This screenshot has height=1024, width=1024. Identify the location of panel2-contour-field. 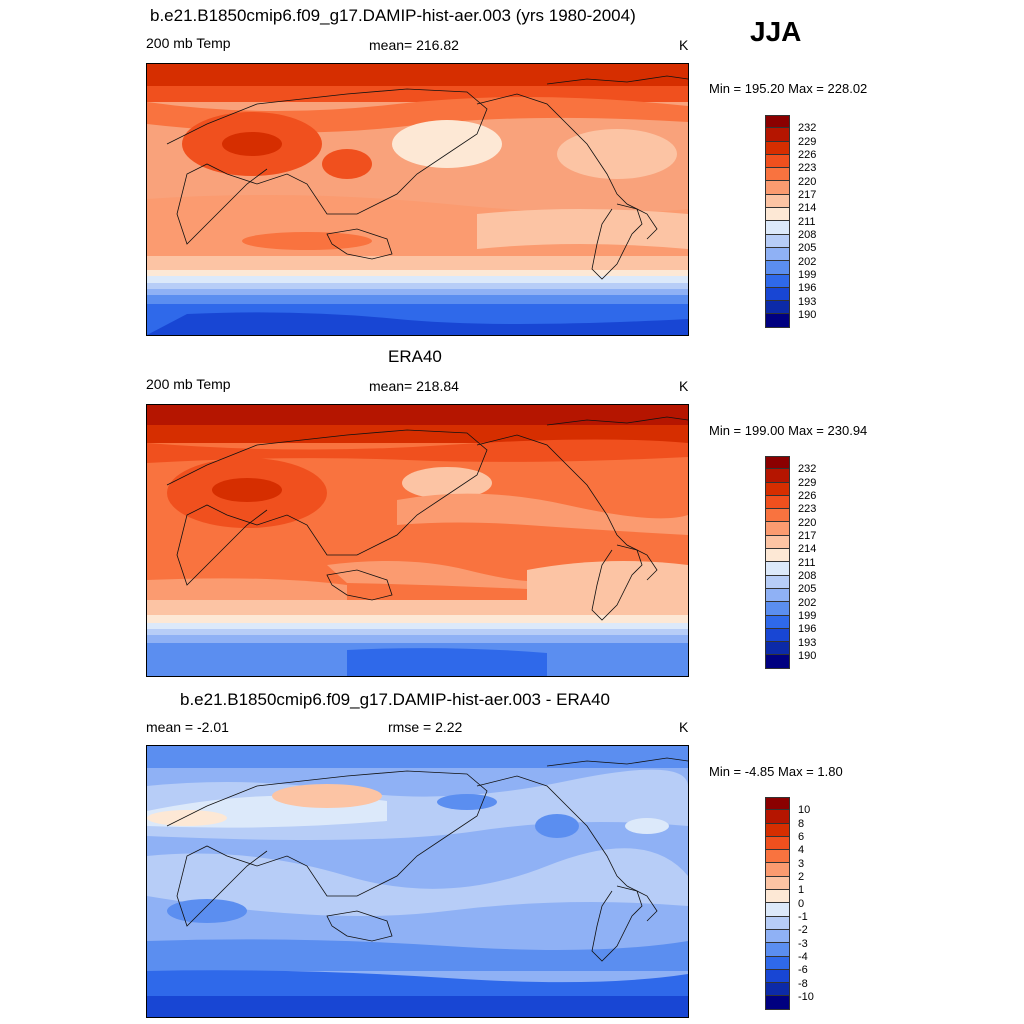
(417, 540).